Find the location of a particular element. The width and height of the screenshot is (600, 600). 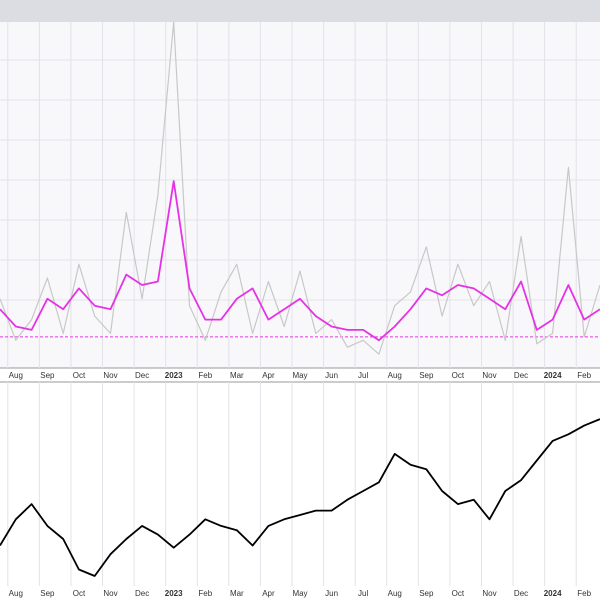

top-axis-strip is located at coordinates (300, 375).